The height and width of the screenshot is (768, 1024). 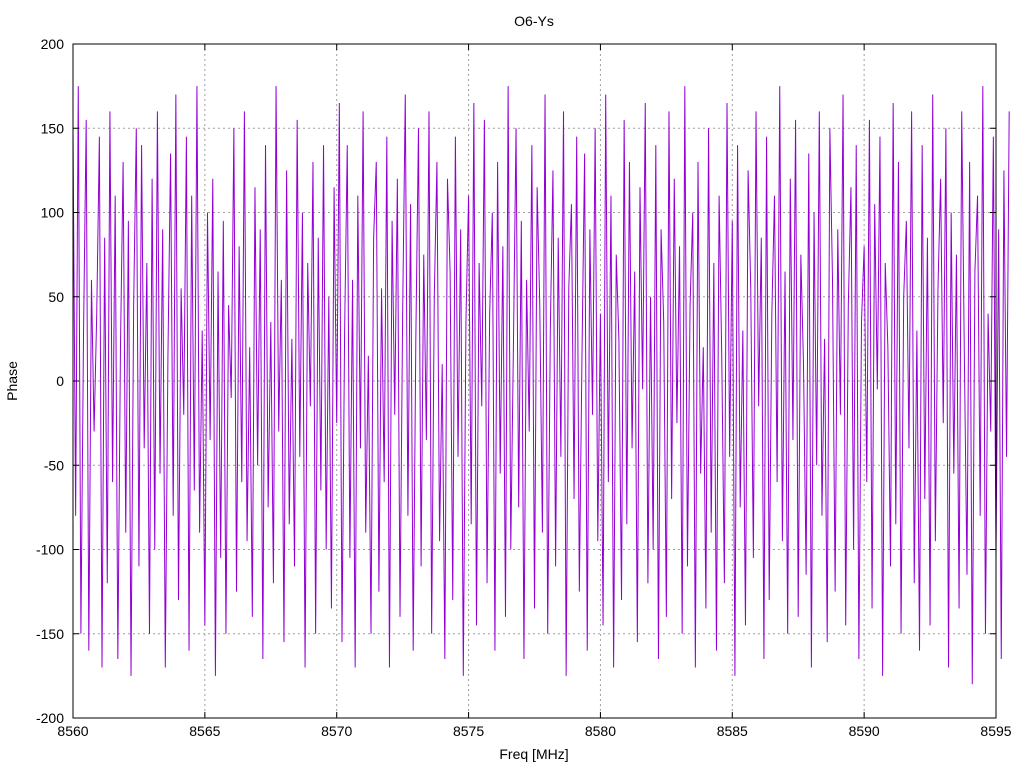 I want to click on x-tick-label: 8585, so click(x=732, y=731).